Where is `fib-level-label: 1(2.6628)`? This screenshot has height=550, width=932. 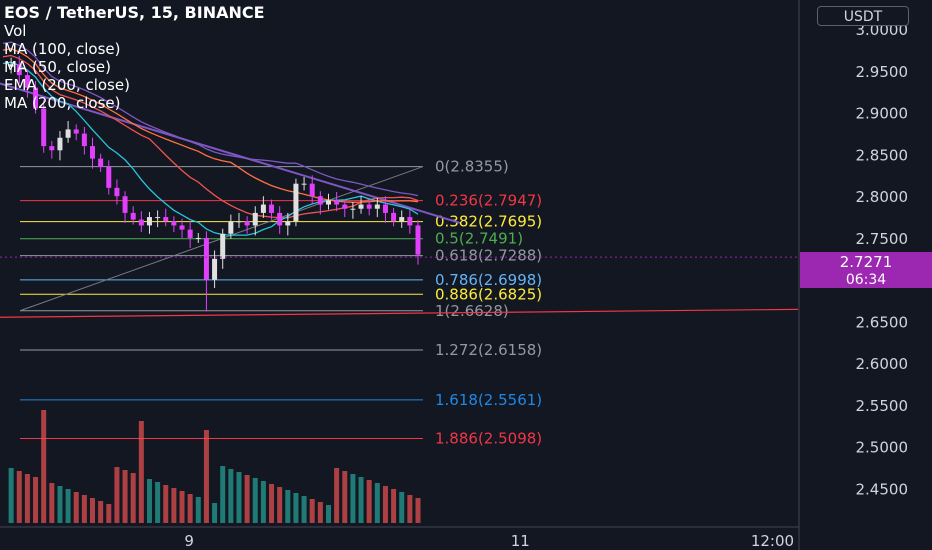 fib-level-label: 1(2.6628) is located at coordinates (472, 311).